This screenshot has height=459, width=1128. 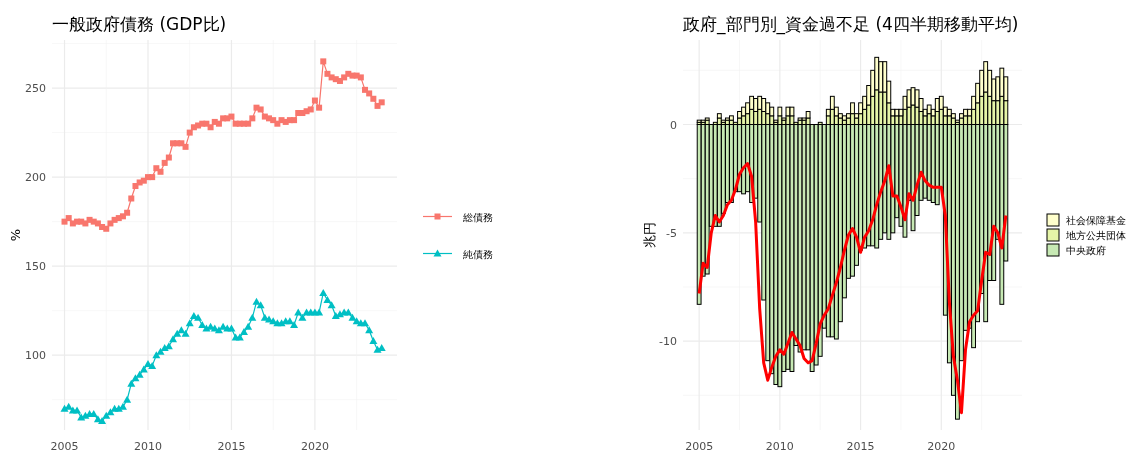 What do you see at coordinates (1095, 235) in the screenshot?
I see `legend-label: 地方公共団体` at bounding box center [1095, 235].